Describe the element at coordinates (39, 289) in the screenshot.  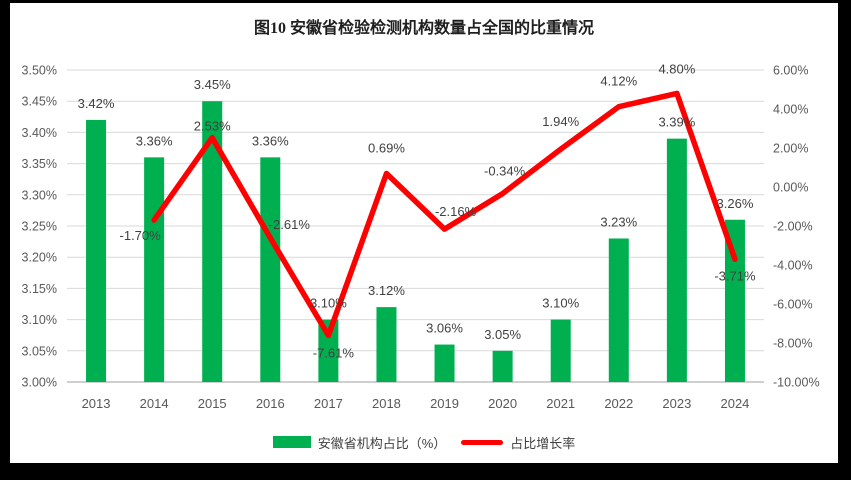
I see `left-axis-tick-label: 3.15%` at that location.